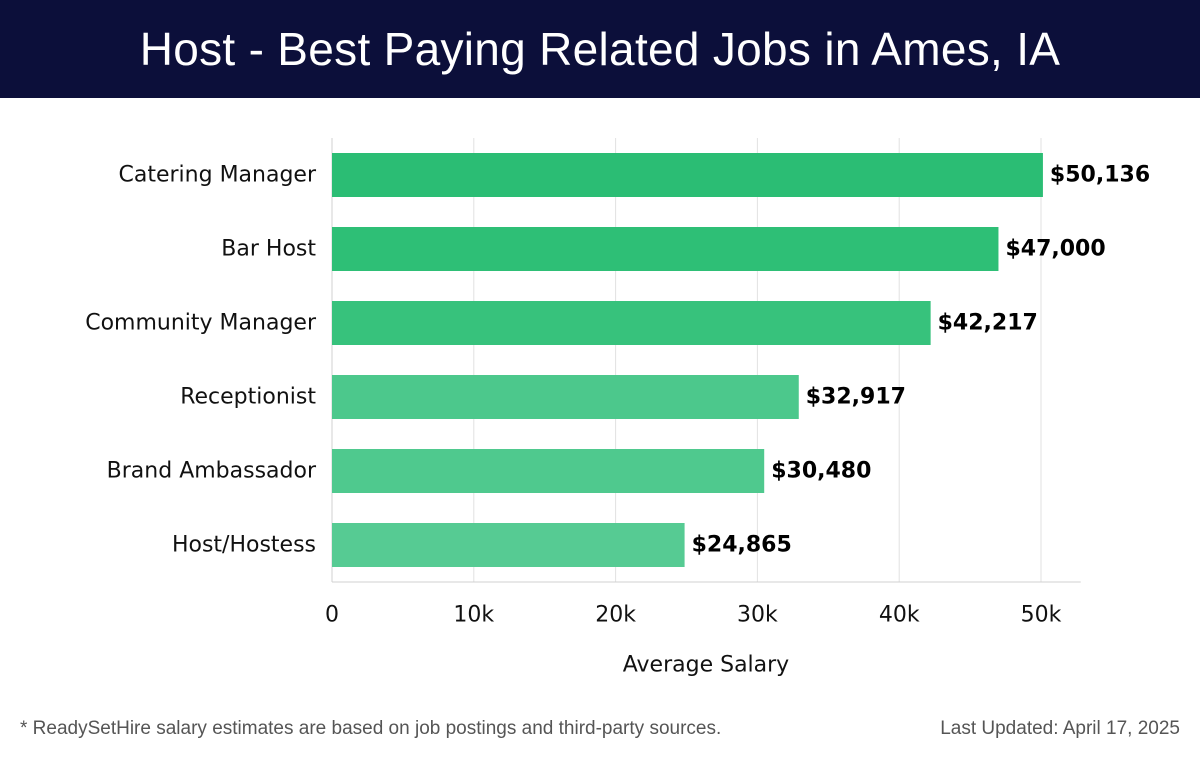  Describe the element at coordinates (212, 471) in the screenshot. I see `category-label: Brand Ambassador` at that location.